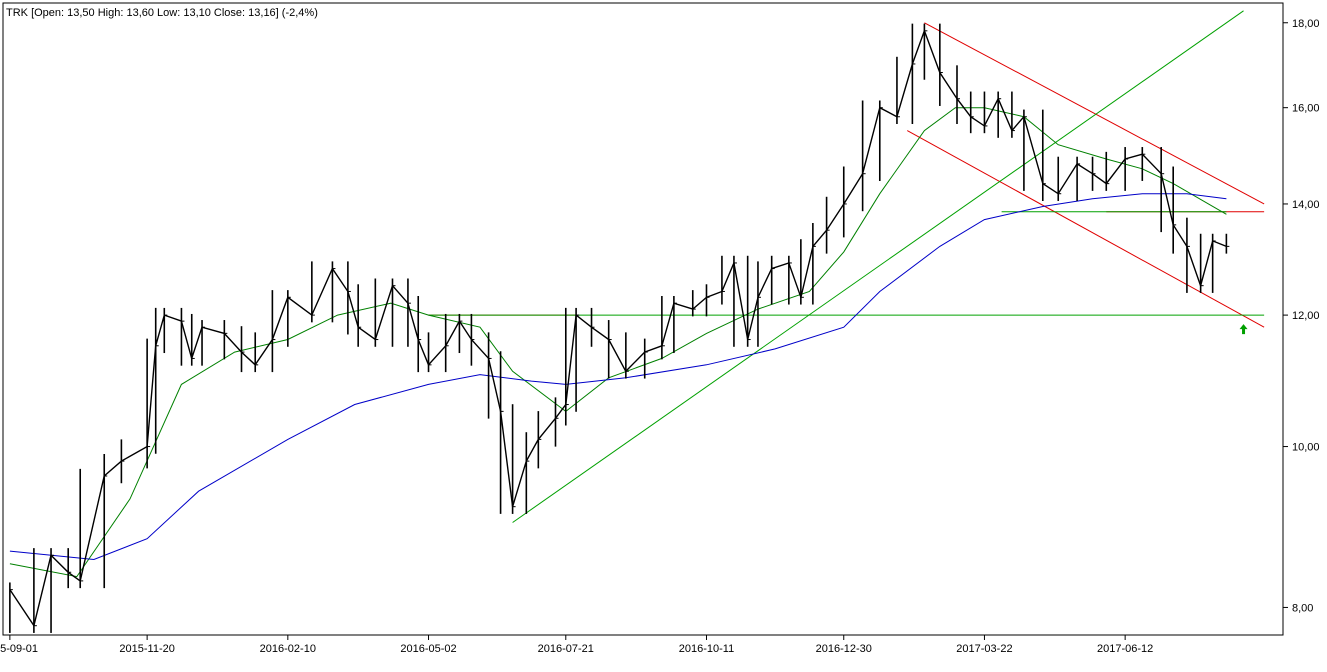  What do you see at coordinates (1306, 448) in the screenshot?
I see `y-tick-label: 10,00` at bounding box center [1306, 448].